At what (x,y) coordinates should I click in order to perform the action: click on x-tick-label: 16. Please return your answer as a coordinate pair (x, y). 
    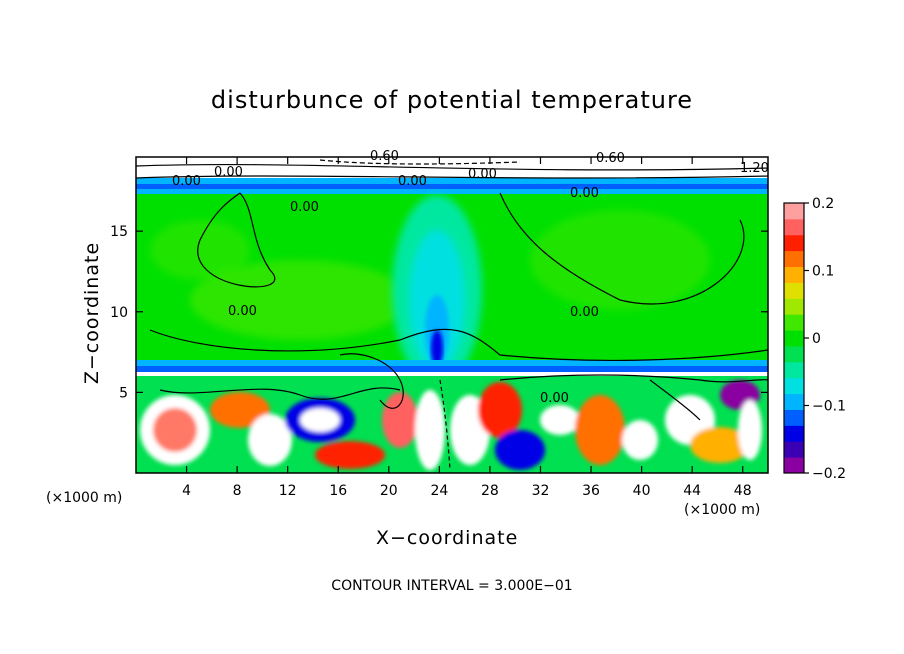
    Looking at the image, I should click on (338, 491).